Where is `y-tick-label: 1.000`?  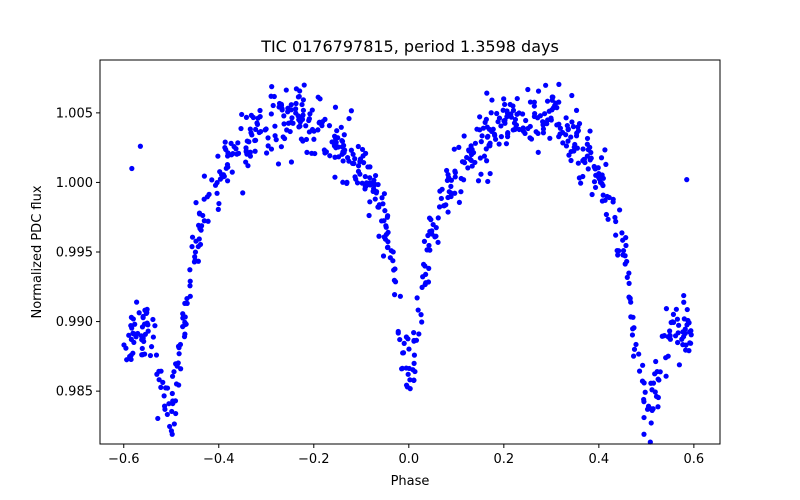
y-tick-label: 1.000 is located at coordinates (74, 183).